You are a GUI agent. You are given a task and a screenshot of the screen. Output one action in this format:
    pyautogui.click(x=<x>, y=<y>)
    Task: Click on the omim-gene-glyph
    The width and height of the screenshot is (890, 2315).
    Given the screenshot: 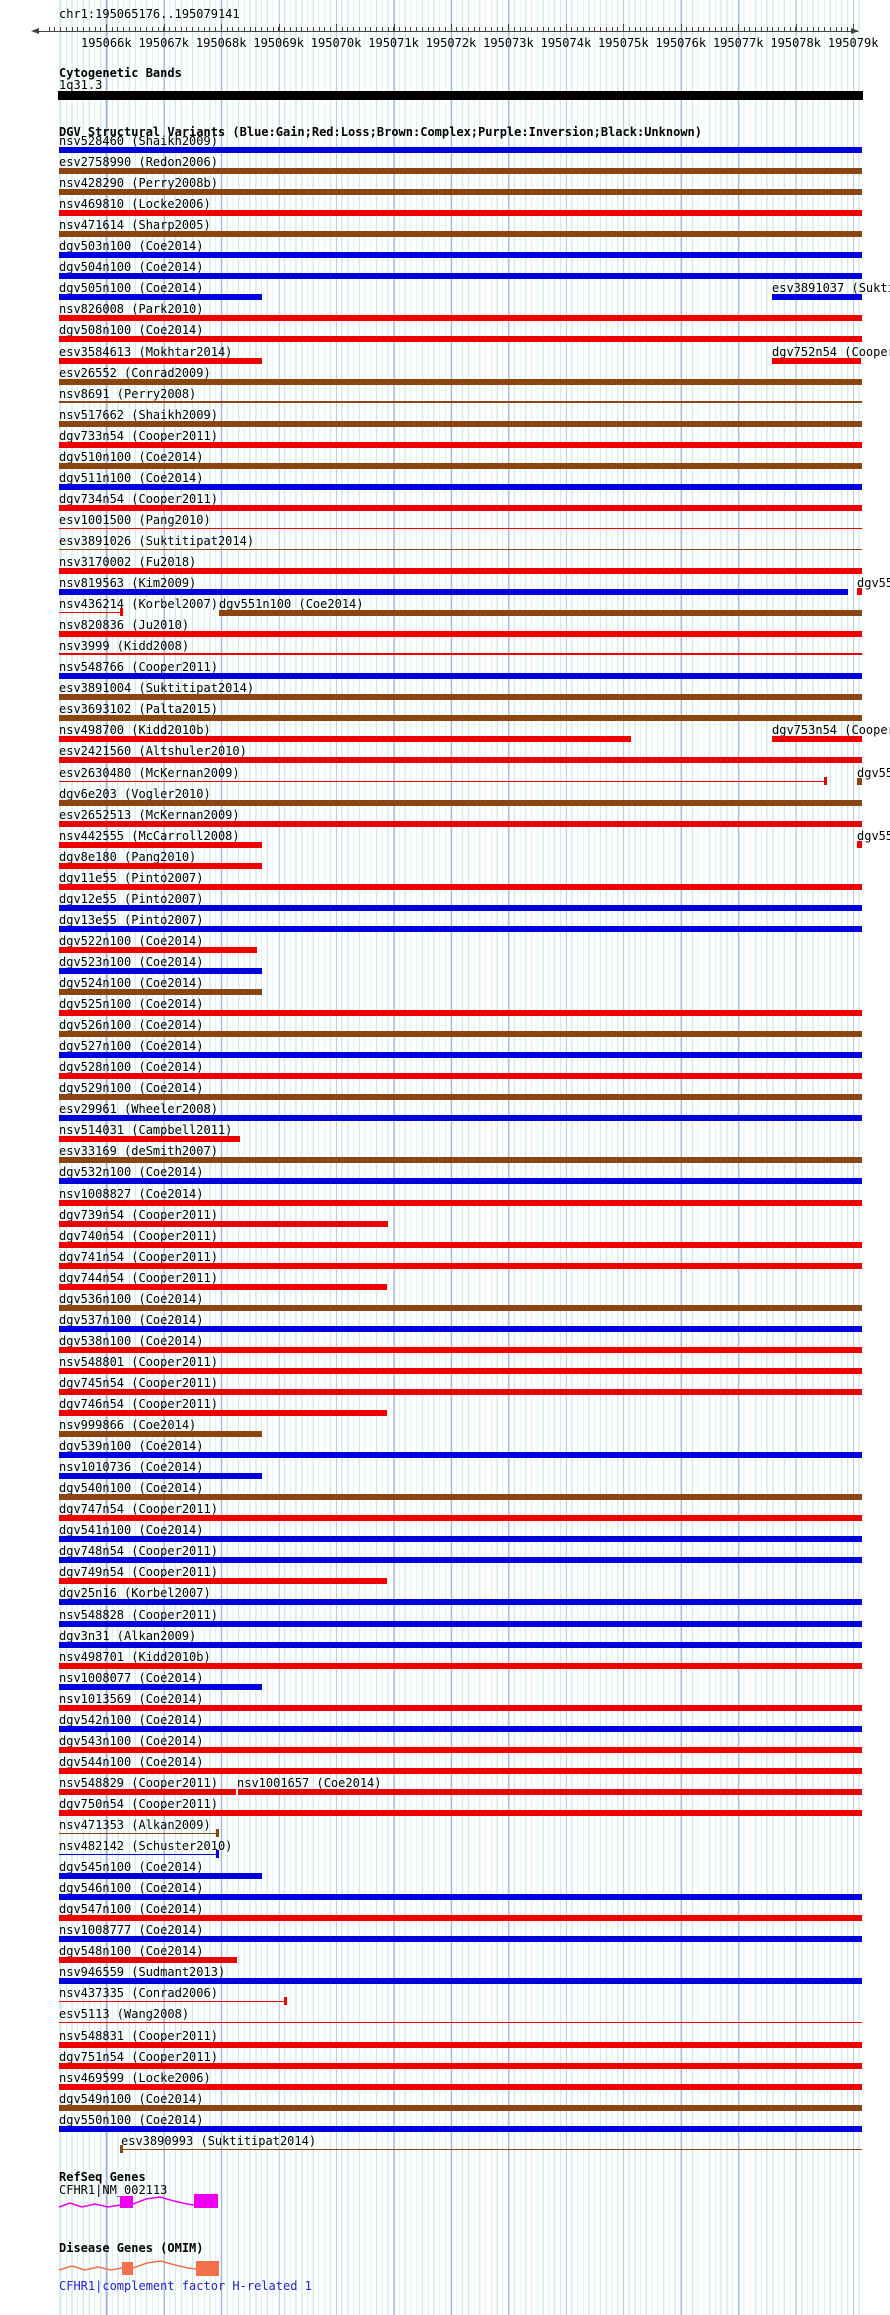 What is the action you would take?
    pyautogui.click(x=445, y=2270)
    